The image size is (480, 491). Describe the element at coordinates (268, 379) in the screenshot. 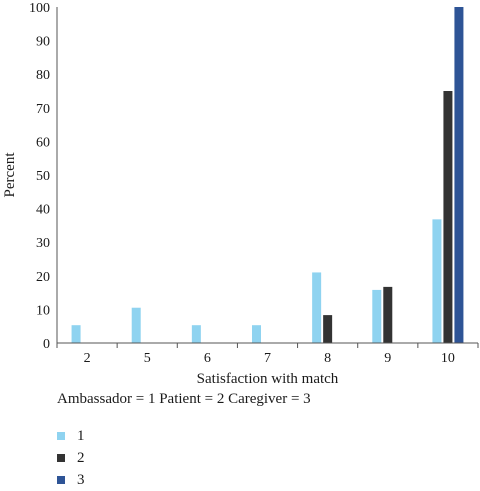

I see `x-axis-title: Satisfaction with match` at that location.